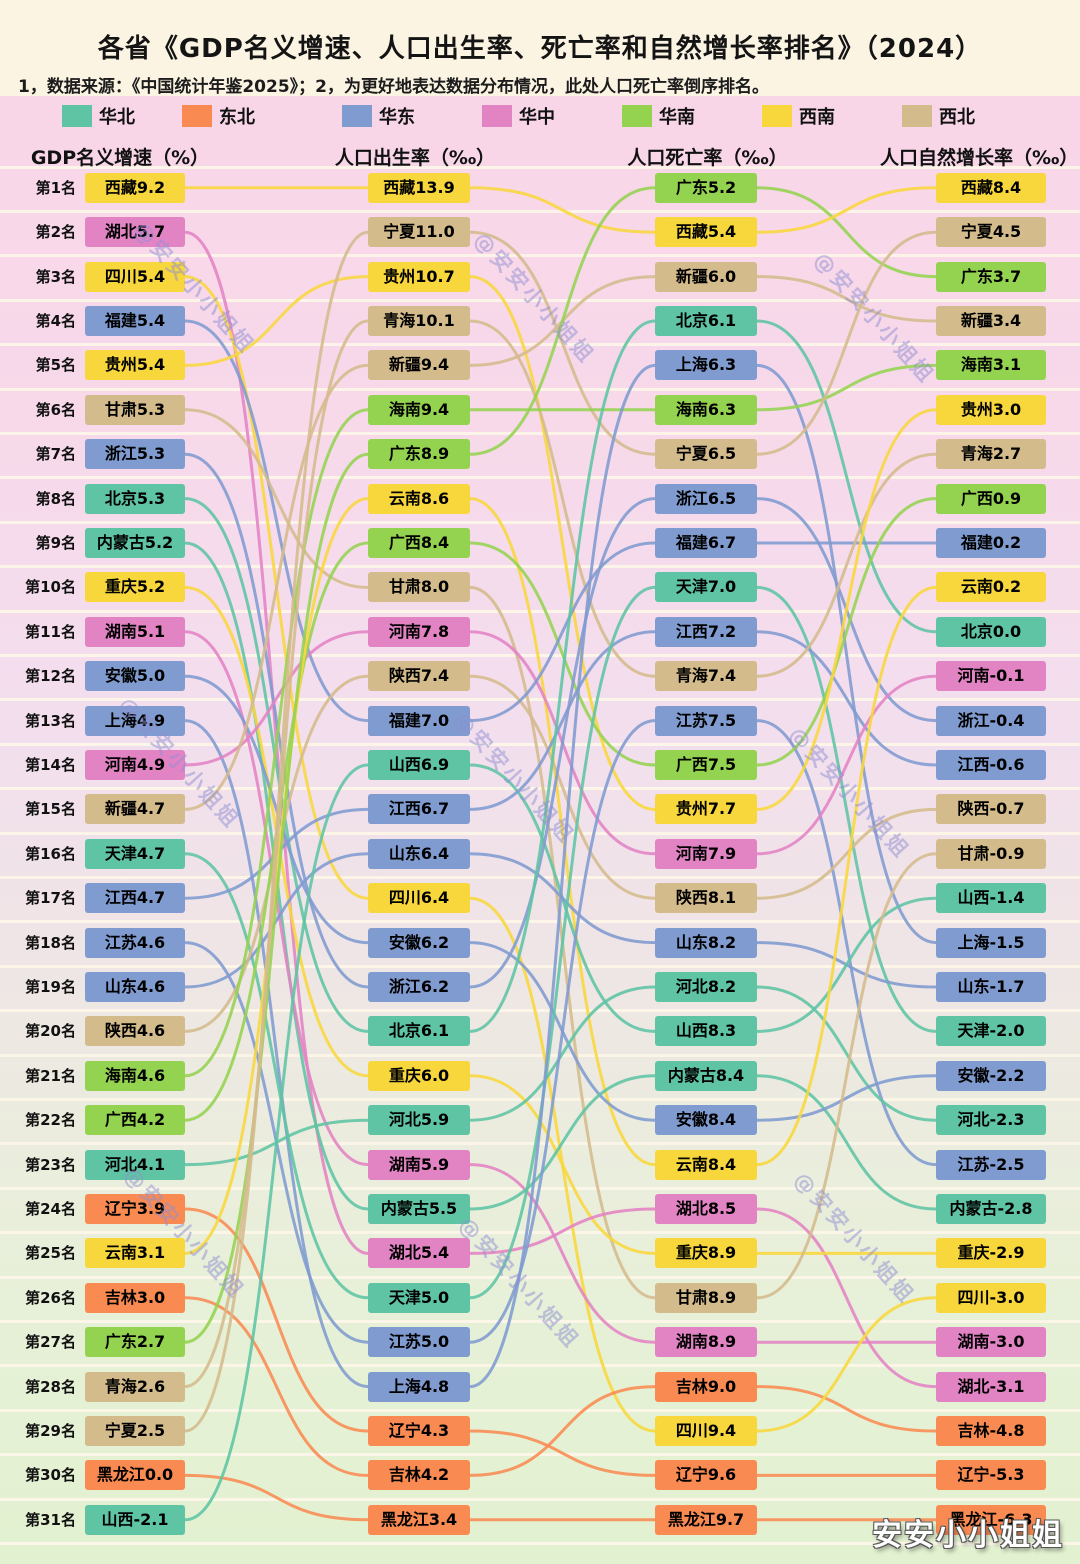 The width and height of the screenshot is (1080, 1564). I want to click on province-box: 安徽6.2, so click(419, 942).